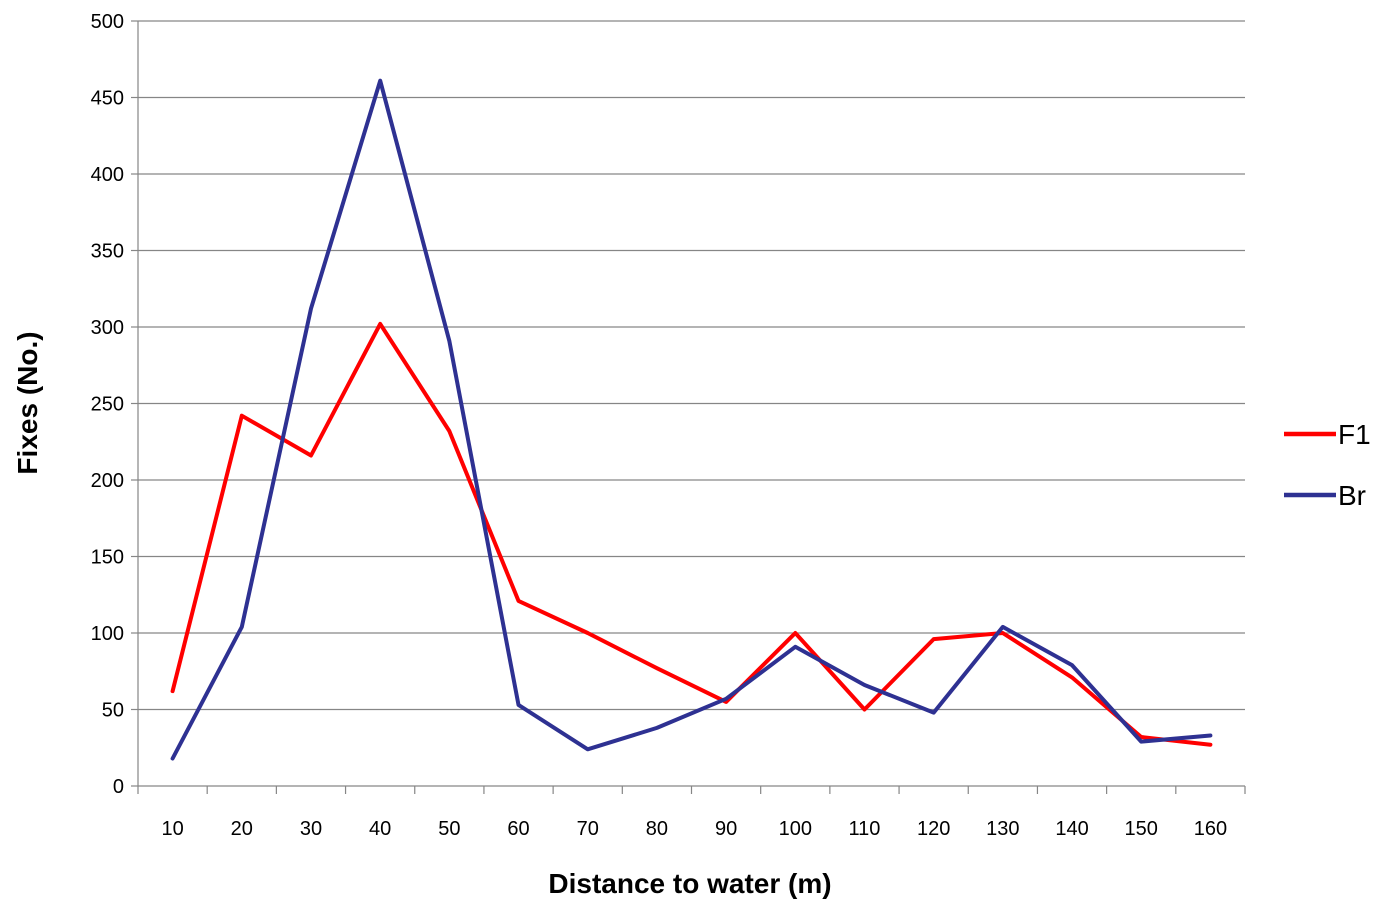 Image resolution: width=1386 pixels, height=902 pixels. Describe the element at coordinates (657, 829) in the screenshot. I see `x-tick-label: 80` at that location.